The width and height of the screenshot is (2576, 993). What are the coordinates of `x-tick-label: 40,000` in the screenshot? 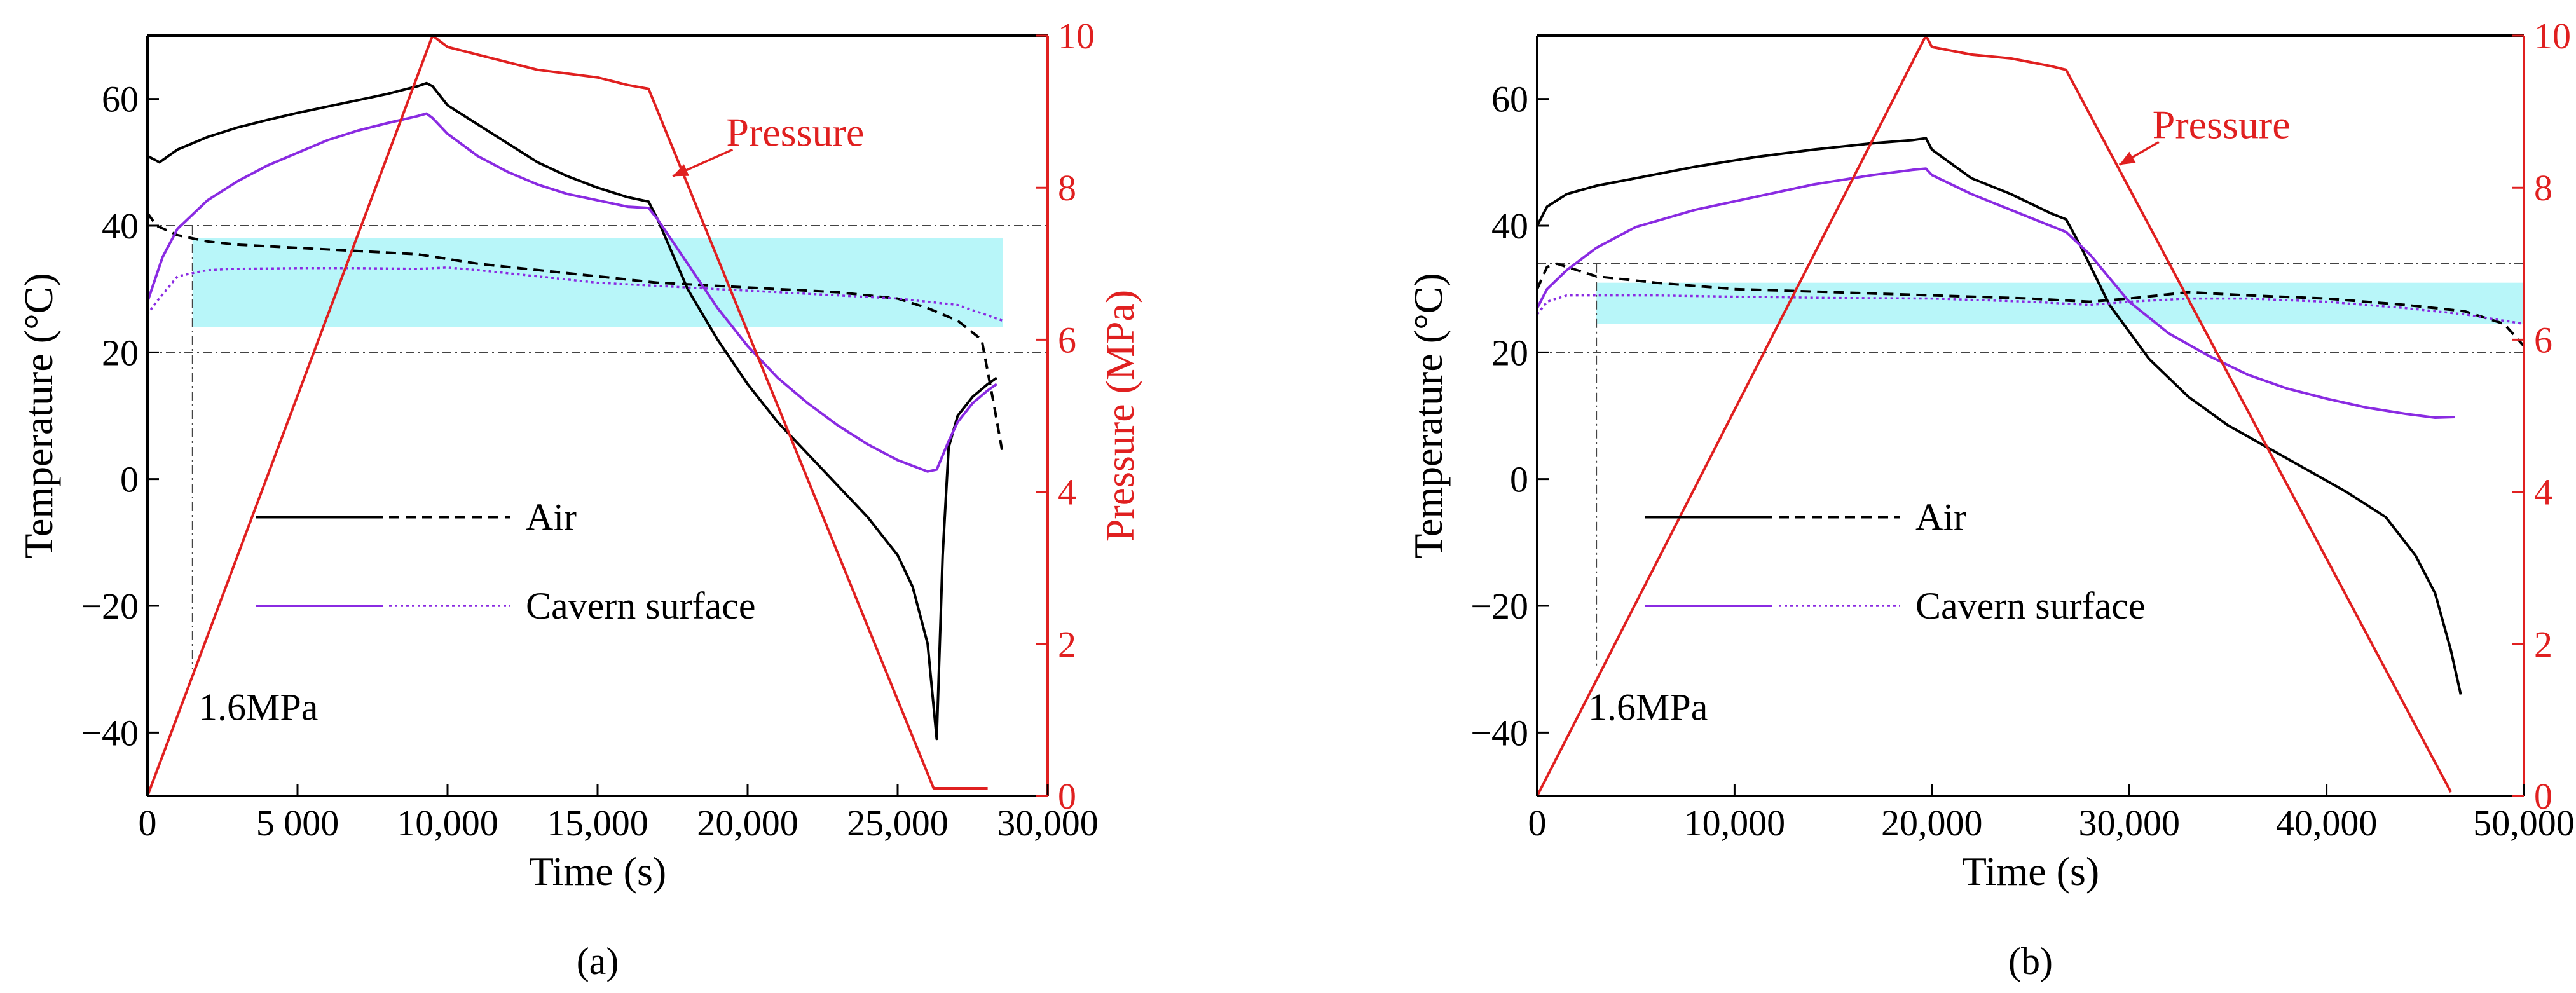 It's located at (2327, 823).